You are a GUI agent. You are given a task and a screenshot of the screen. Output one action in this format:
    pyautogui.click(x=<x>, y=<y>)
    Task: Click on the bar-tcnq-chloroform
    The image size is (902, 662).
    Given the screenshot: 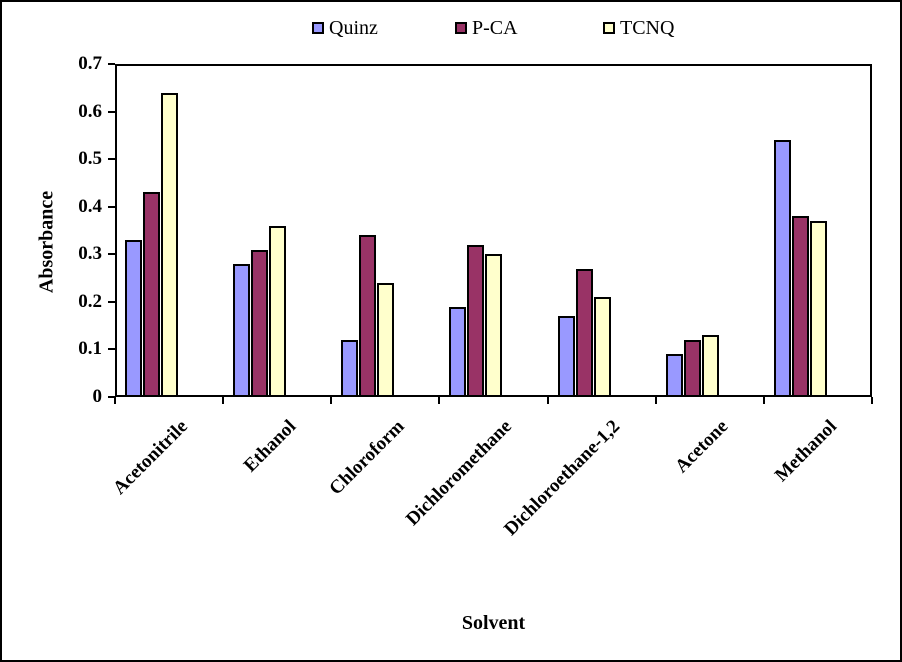 What is the action you would take?
    pyautogui.click(x=385, y=339)
    